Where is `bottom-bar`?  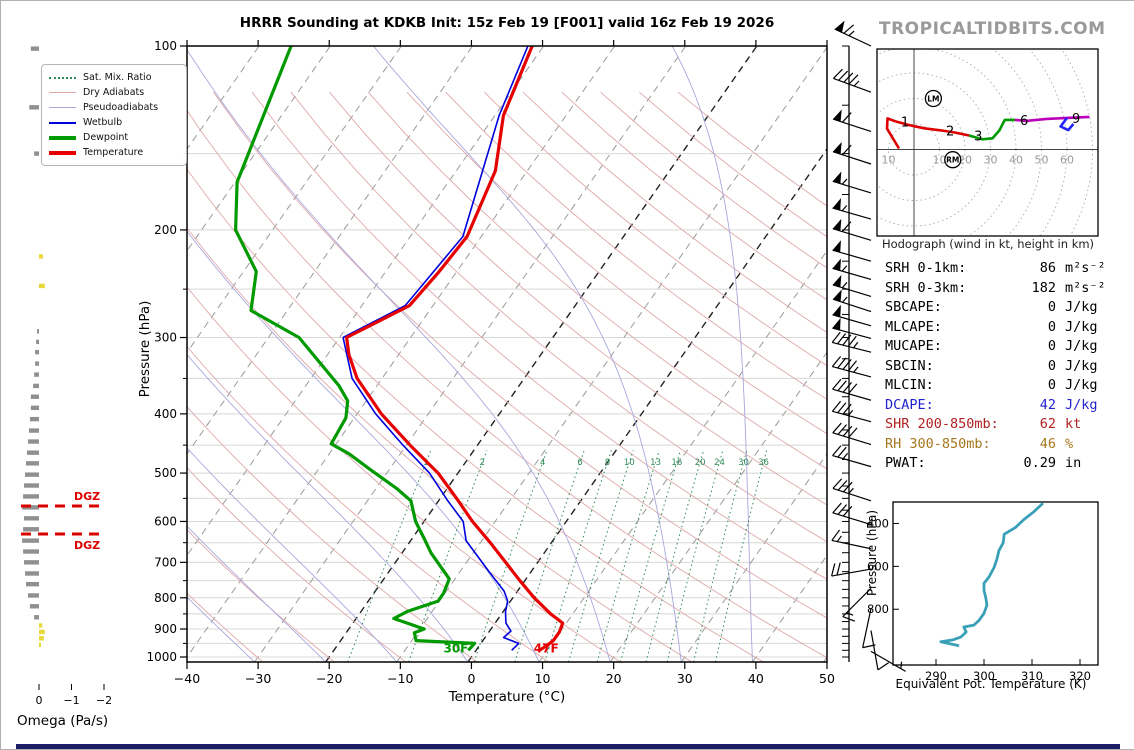
bottom-bar is located at coordinates (568, 746).